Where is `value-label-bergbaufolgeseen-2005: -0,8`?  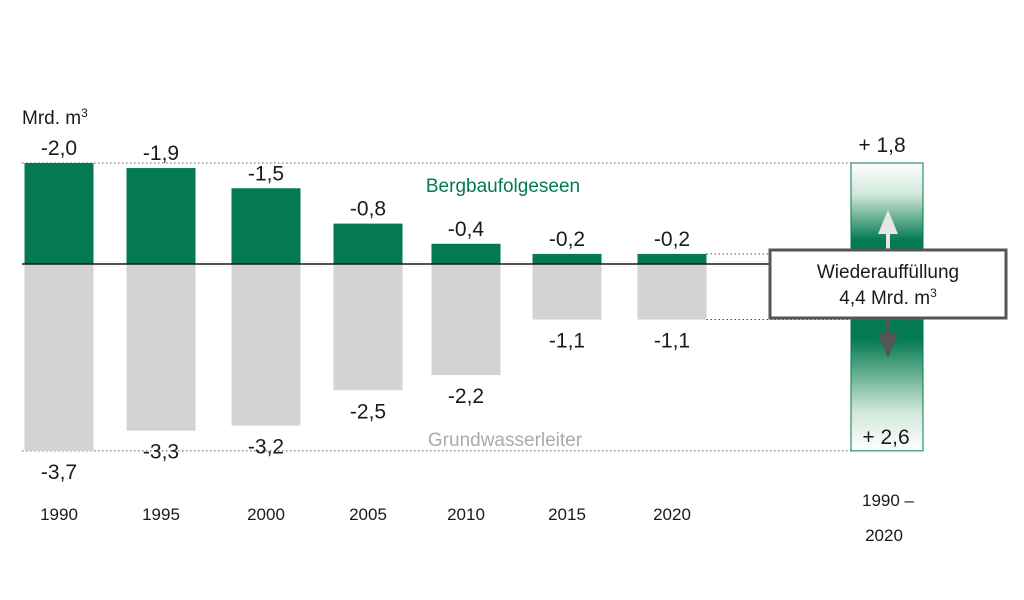
value-label-bergbaufolgeseen-2005: -0,8 is located at coordinates (368, 209).